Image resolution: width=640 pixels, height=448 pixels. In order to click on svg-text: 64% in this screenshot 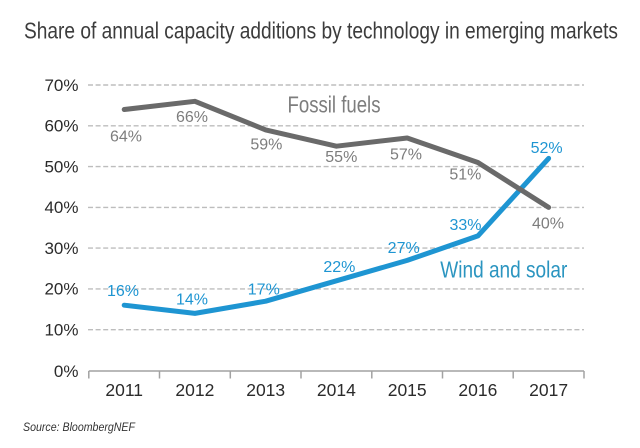, I will do `click(126, 137)`.